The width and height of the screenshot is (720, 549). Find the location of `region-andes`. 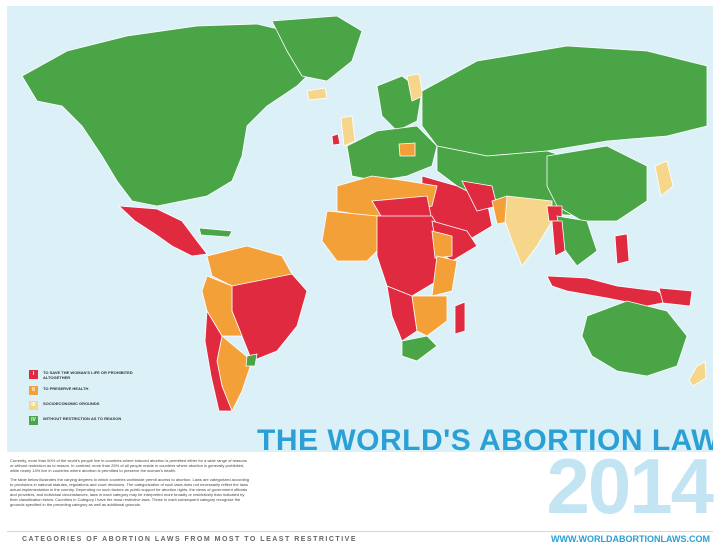

region-andes is located at coordinates (222, 306).